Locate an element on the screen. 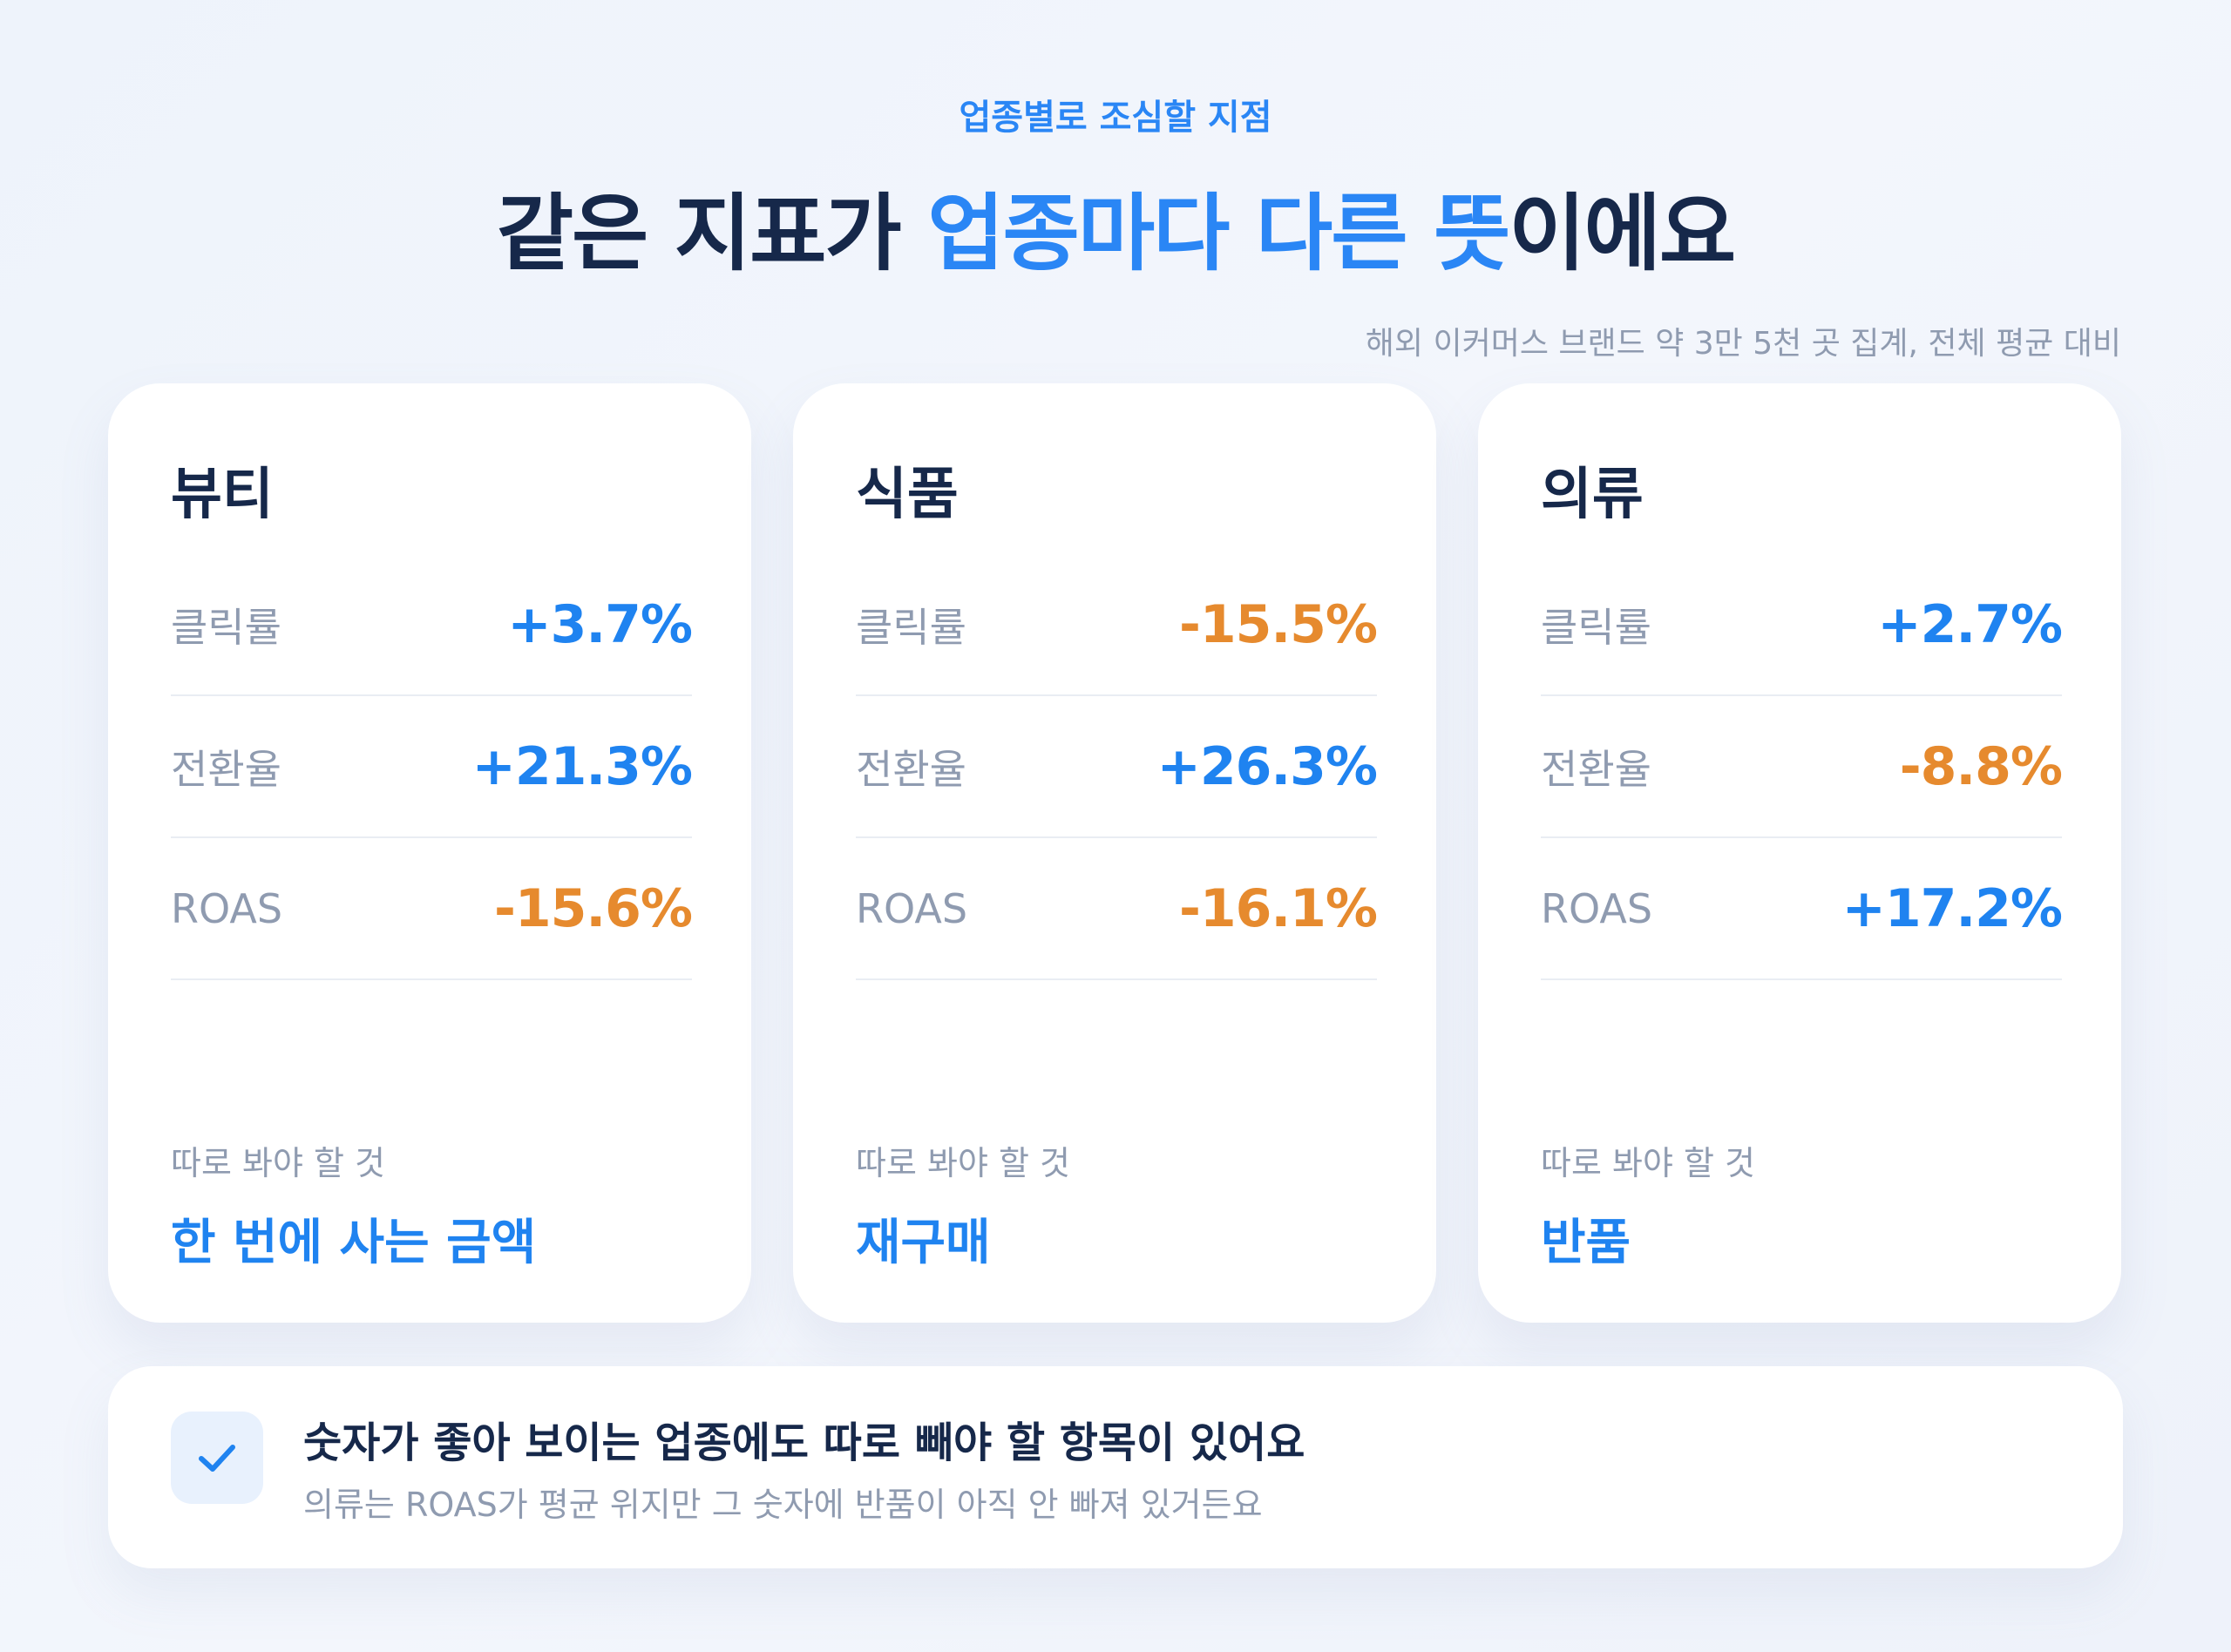 This screenshot has width=2231, height=1652. check-icon is located at coordinates (217, 1458).